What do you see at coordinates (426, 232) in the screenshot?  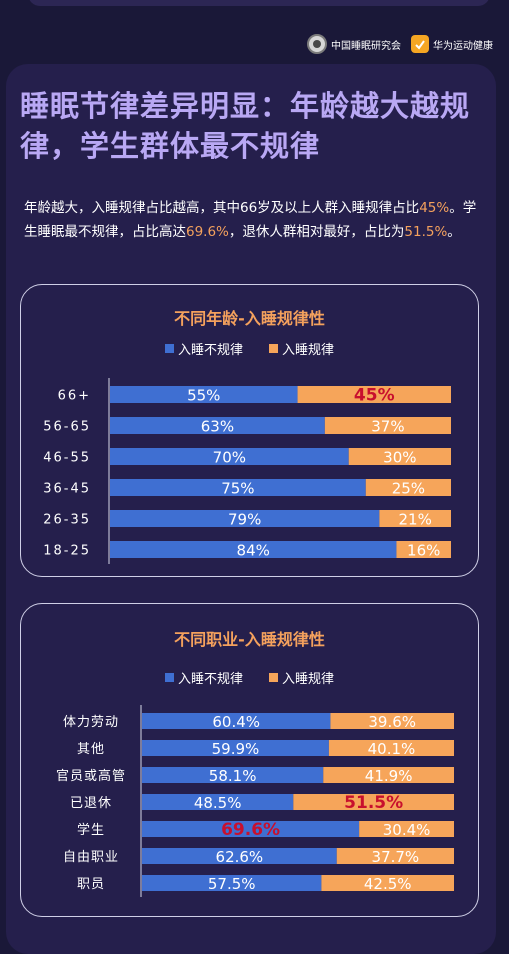 I see `intro-highlight-3: 51.5%` at bounding box center [426, 232].